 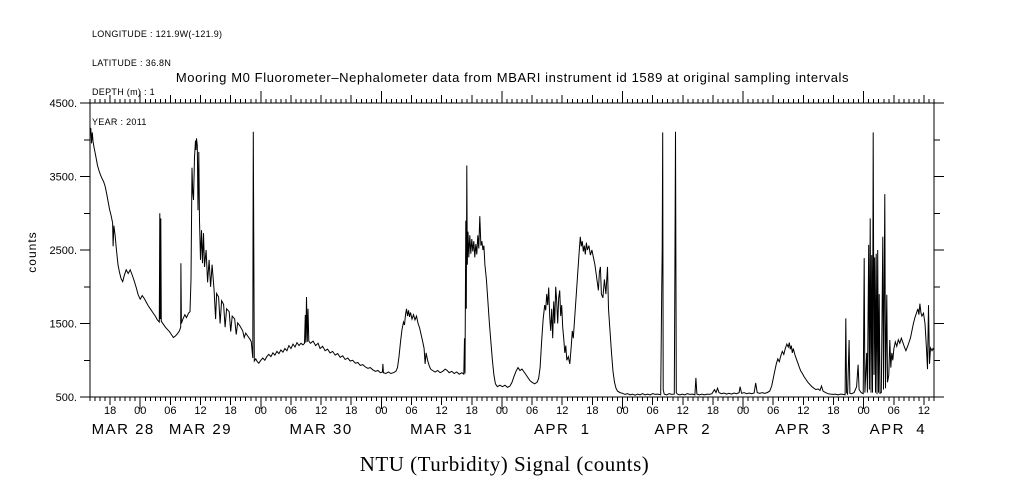 What do you see at coordinates (562, 429) in the screenshot?
I see `day-label: APR 1` at bounding box center [562, 429].